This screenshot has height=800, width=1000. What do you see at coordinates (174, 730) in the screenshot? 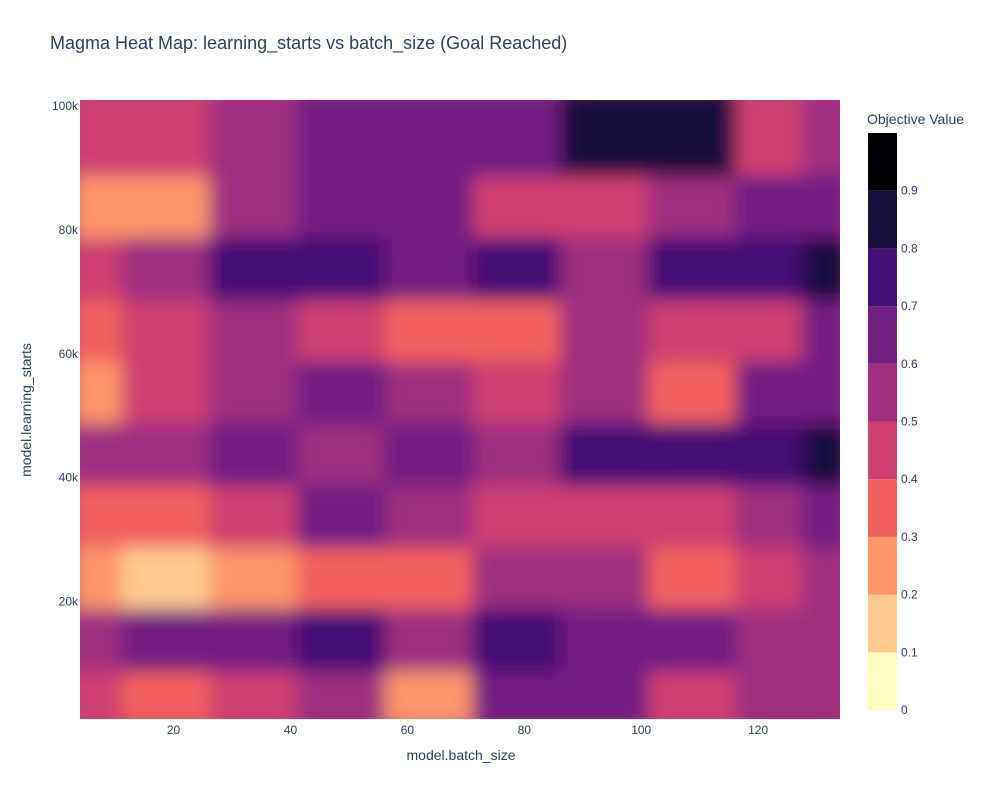
I see `x-tick-label: 20` at bounding box center [174, 730].